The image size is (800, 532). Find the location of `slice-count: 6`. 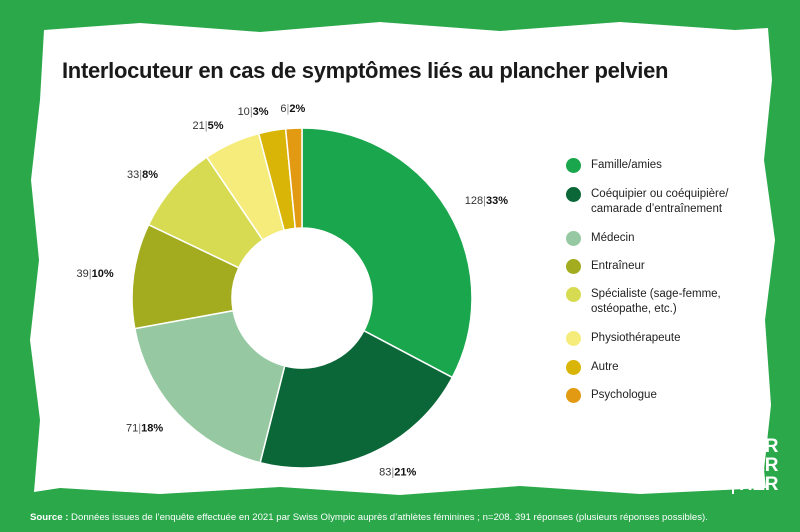

slice-count: 6 is located at coordinates (283, 109).